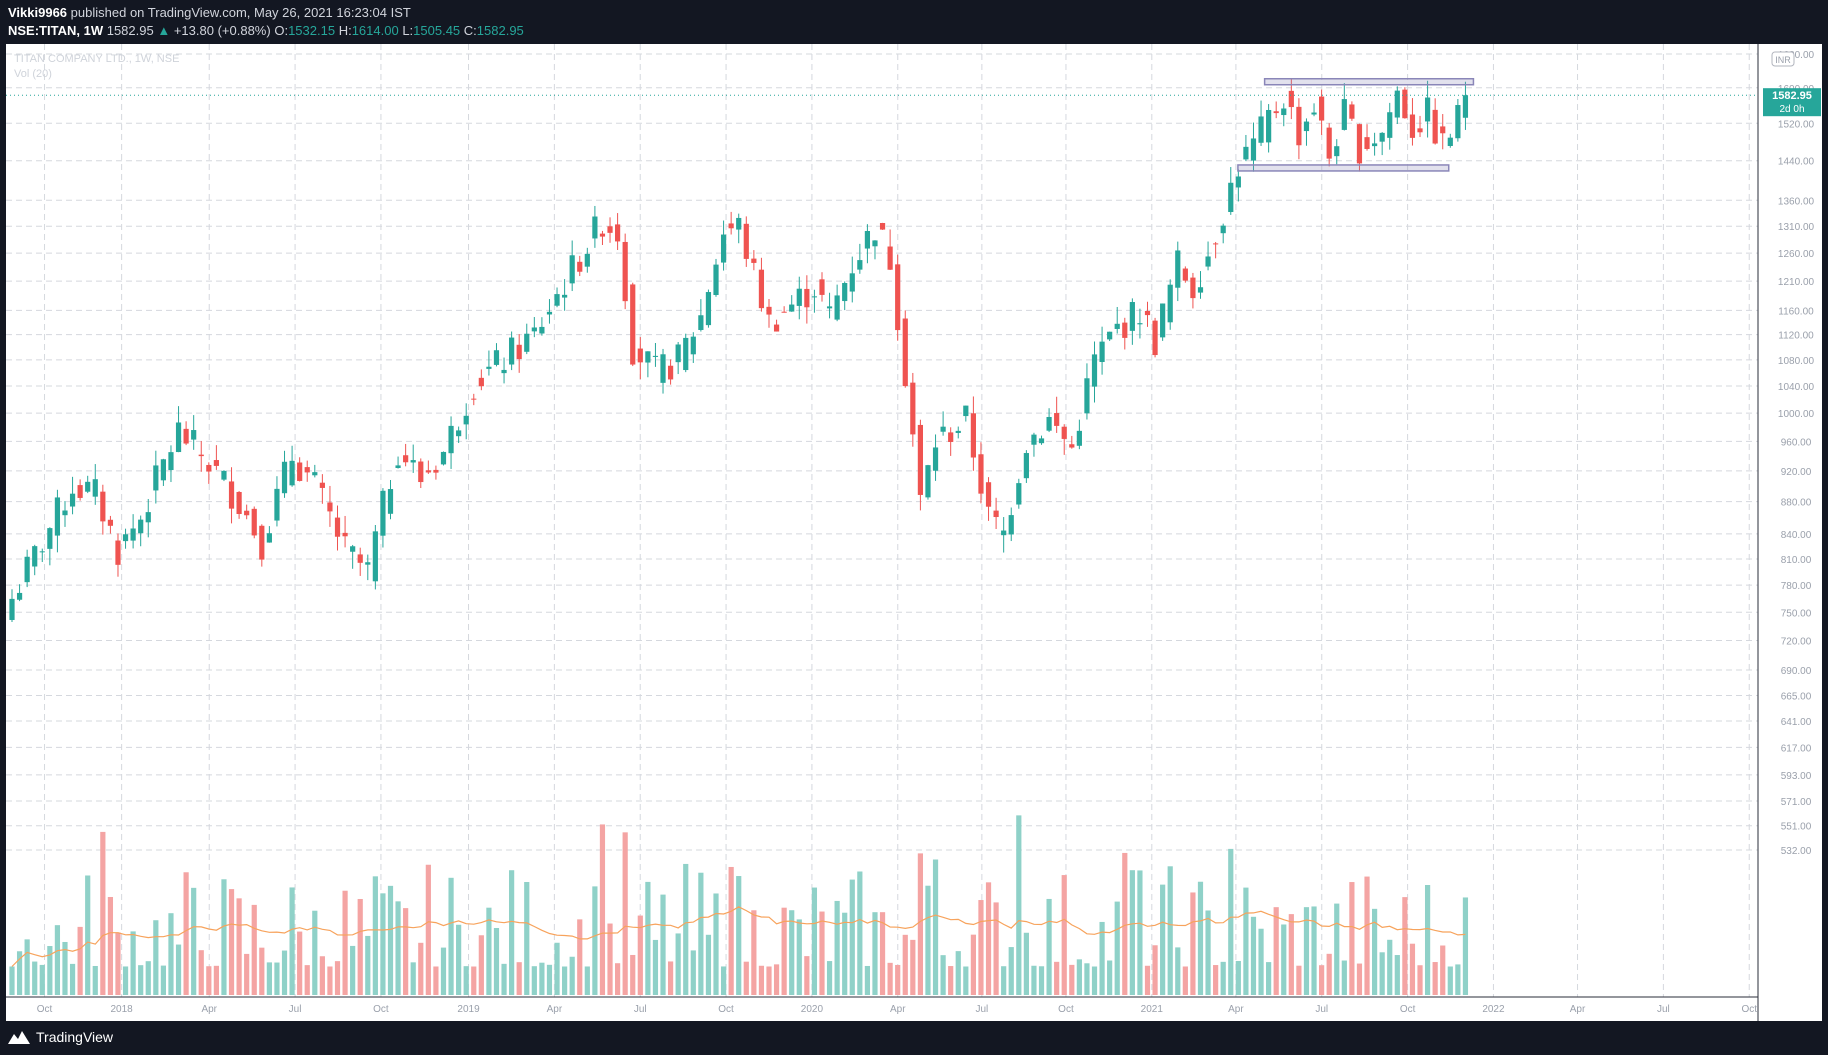  Describe the element at coordinates (500, 30) in the screenshot. I see `close-value: 1582.95` at that location.